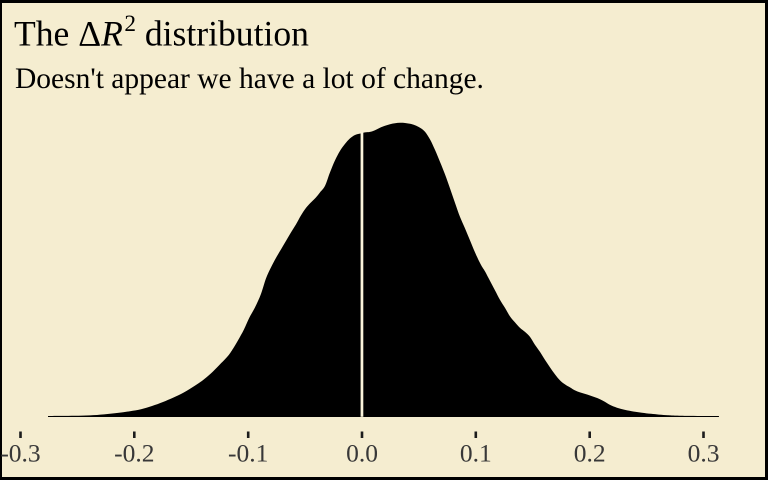 This screenshot has width=768, height=480. Describe the element at coordinates (476, 453) in the screenshot. I see `svg-text: 0.1` at that location.